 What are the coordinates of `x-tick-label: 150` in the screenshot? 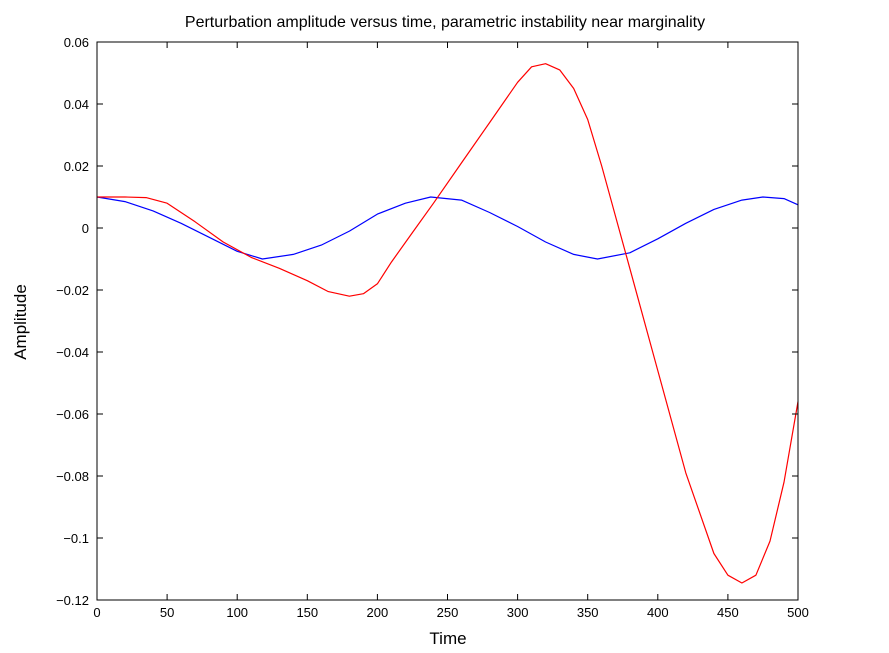 It's located at (307, 612).